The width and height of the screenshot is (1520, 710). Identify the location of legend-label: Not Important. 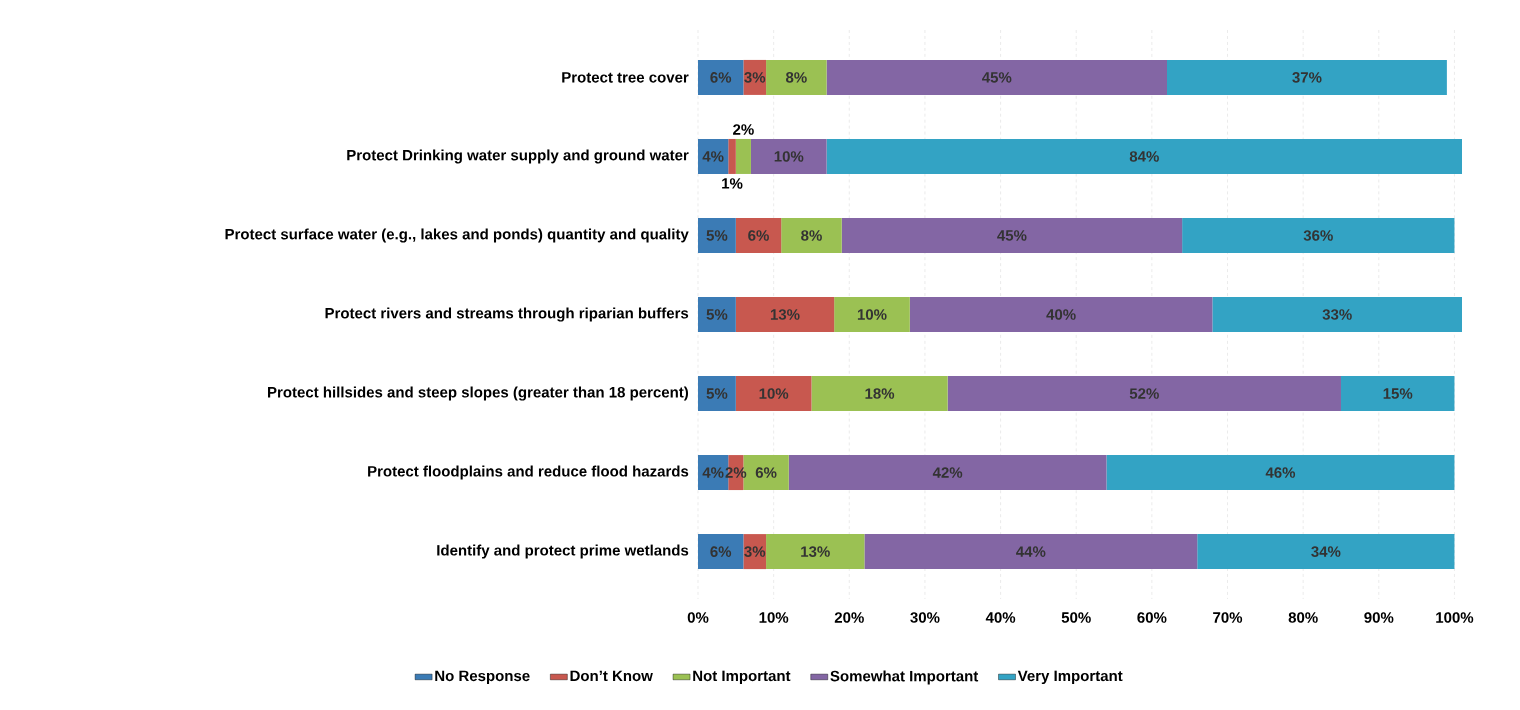
(742, 677).